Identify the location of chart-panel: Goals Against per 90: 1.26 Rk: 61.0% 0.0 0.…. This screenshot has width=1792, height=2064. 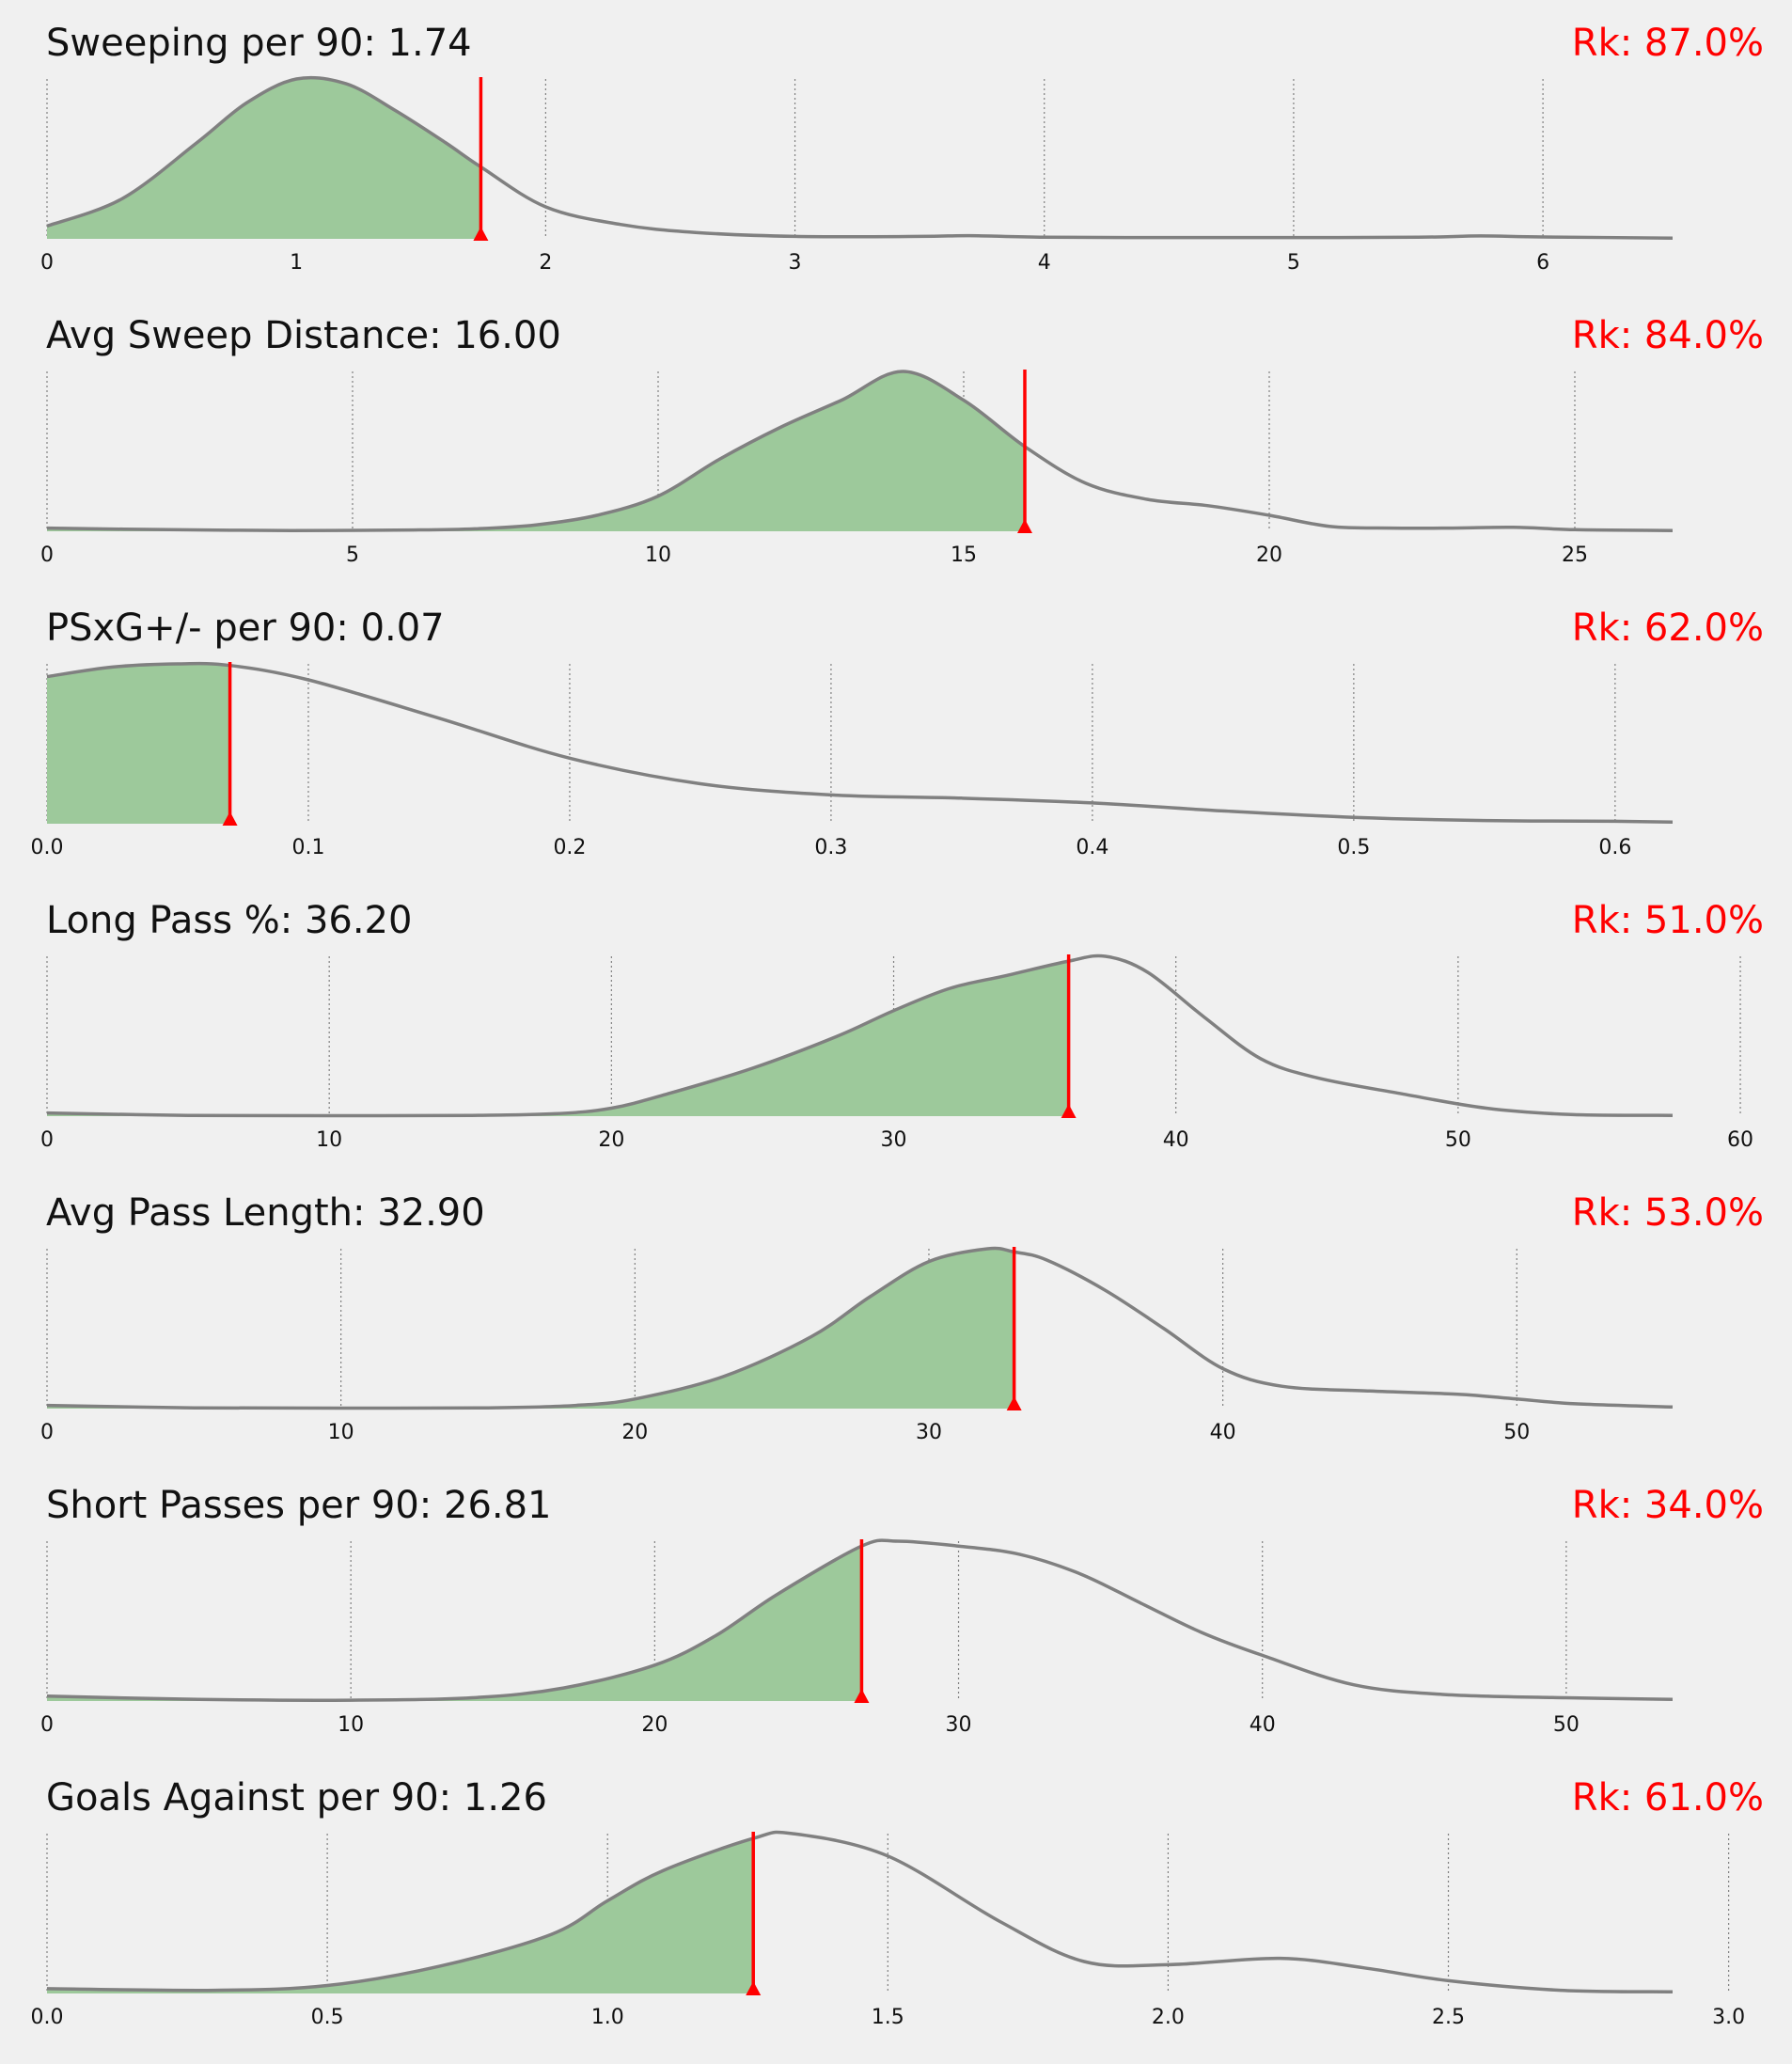
(896, 1905).